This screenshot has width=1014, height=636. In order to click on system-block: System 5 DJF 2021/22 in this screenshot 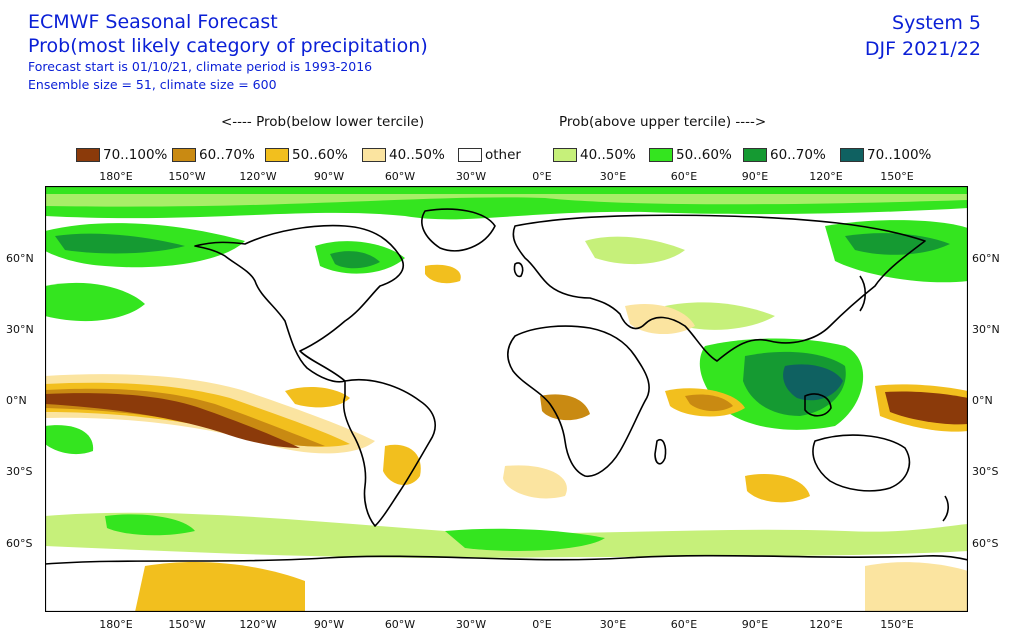, I will do `click(923, 36)`.